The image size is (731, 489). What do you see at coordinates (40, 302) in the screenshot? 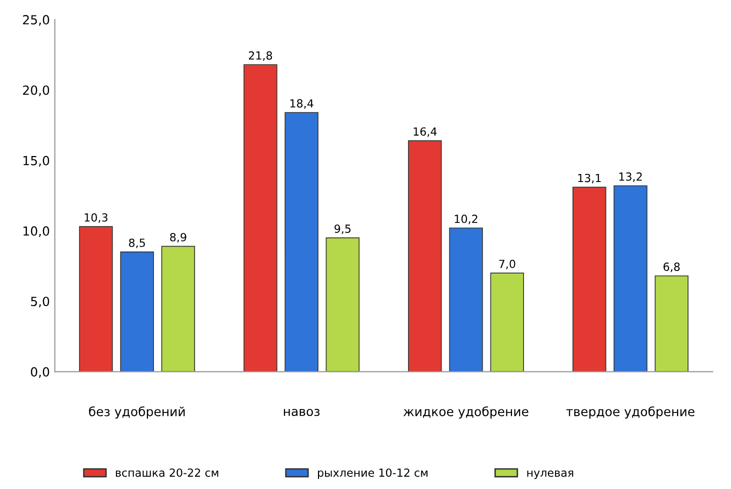
I see `y-tick-label: 5,0` at bounding box center [40, 302].